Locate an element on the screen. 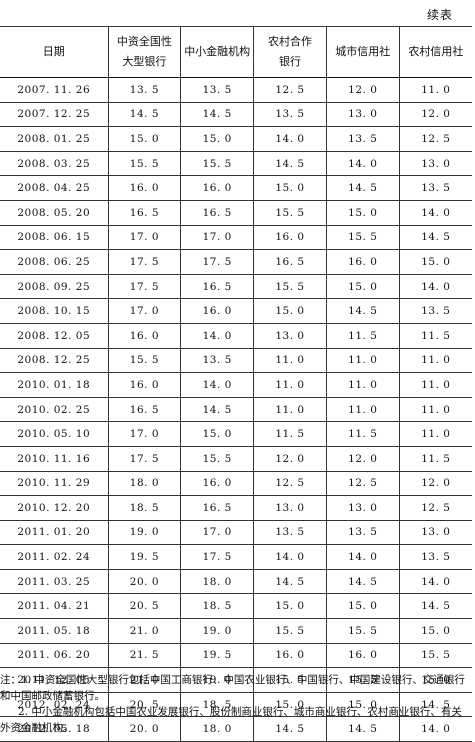 The height and width of the screenshot is (742, 475). date-cell: 2011. 12. 05 is located at coordinates (54, 680).